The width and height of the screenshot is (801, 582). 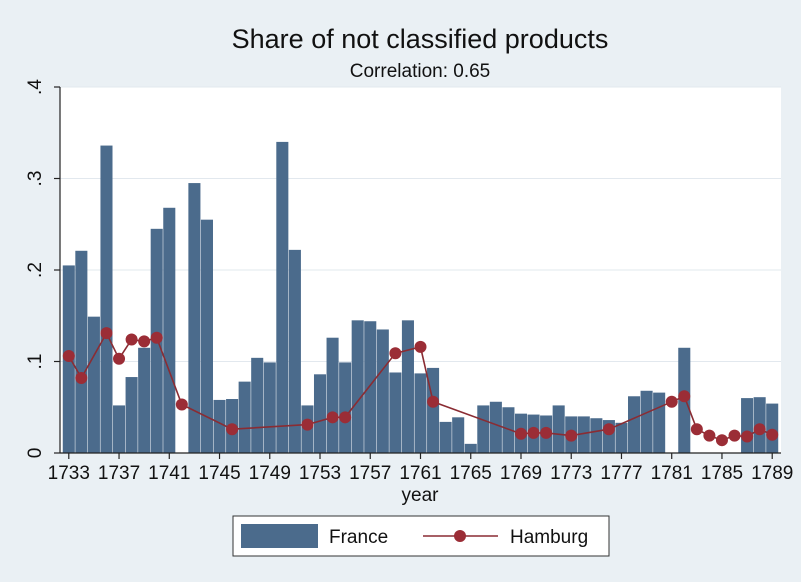 What do you see at coordinates (270, 473) in the screenshot?
I see `x-tick-label: 1749` at bounding box center [270, 473].